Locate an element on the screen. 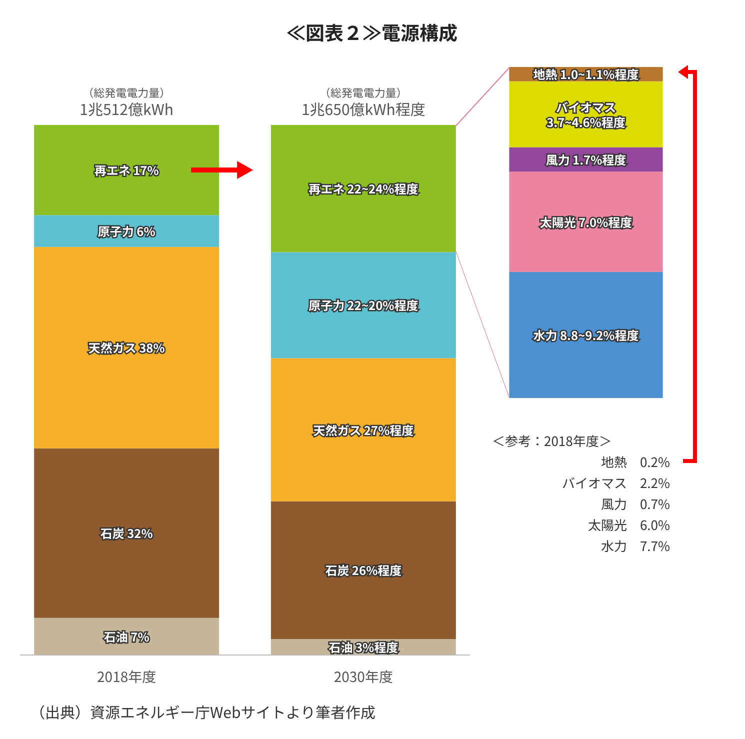 The image size is (745, 739). data-label: 石油 3%程度 is located at coordinates (363, 647).